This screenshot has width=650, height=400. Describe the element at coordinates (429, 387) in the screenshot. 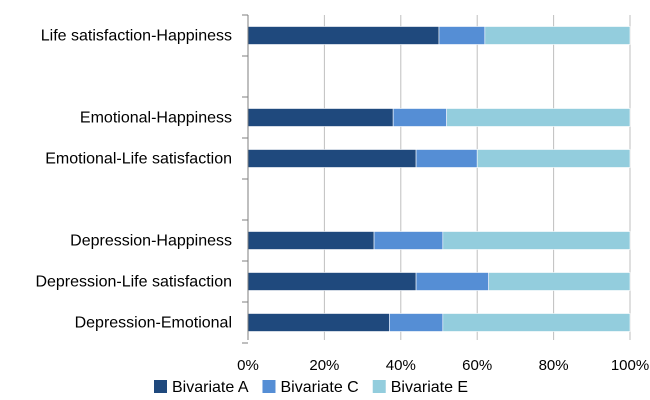

I see `legend-label: Bivariate E` at that location.